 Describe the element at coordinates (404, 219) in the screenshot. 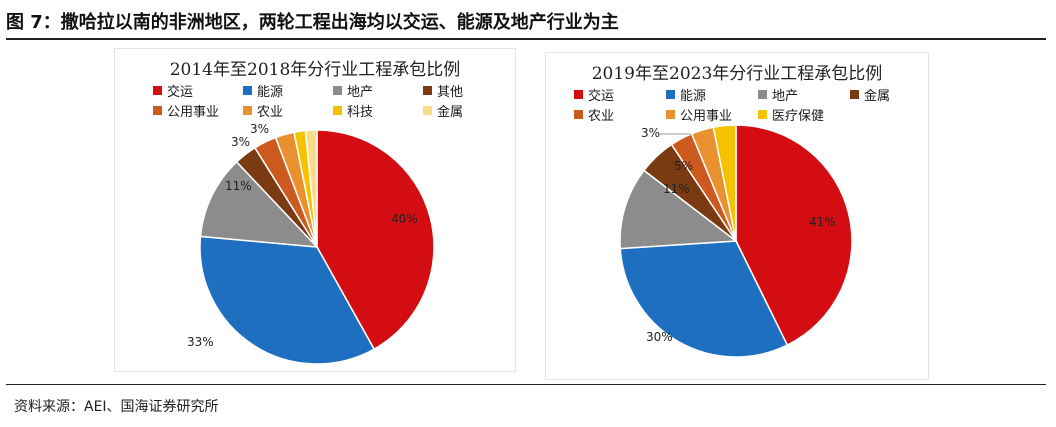

I see `data-label: 40%` at that location.